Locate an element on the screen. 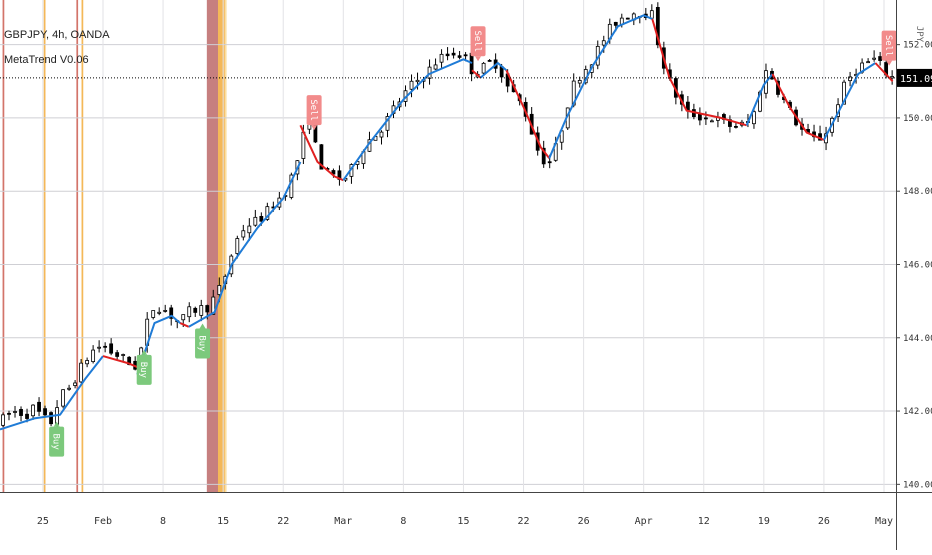  x-tick-label: Mar is located at coordinates (343, 521).